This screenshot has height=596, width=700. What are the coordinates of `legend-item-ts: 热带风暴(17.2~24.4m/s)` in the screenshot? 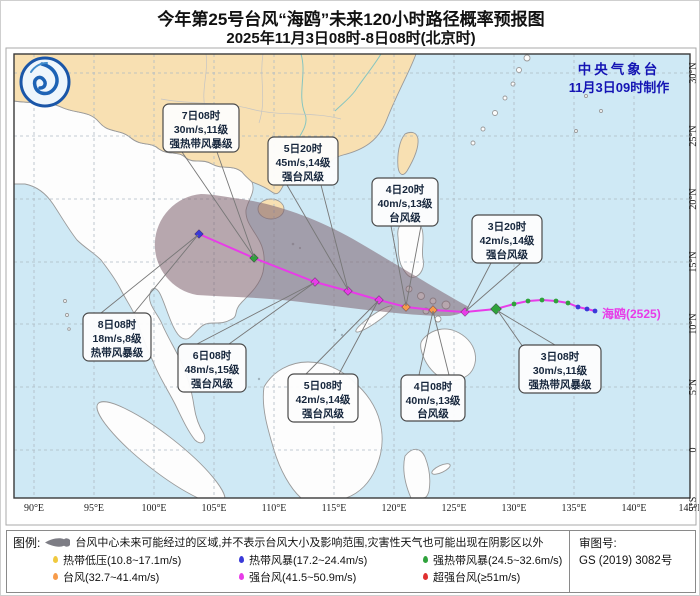 It's located at (331, 560).